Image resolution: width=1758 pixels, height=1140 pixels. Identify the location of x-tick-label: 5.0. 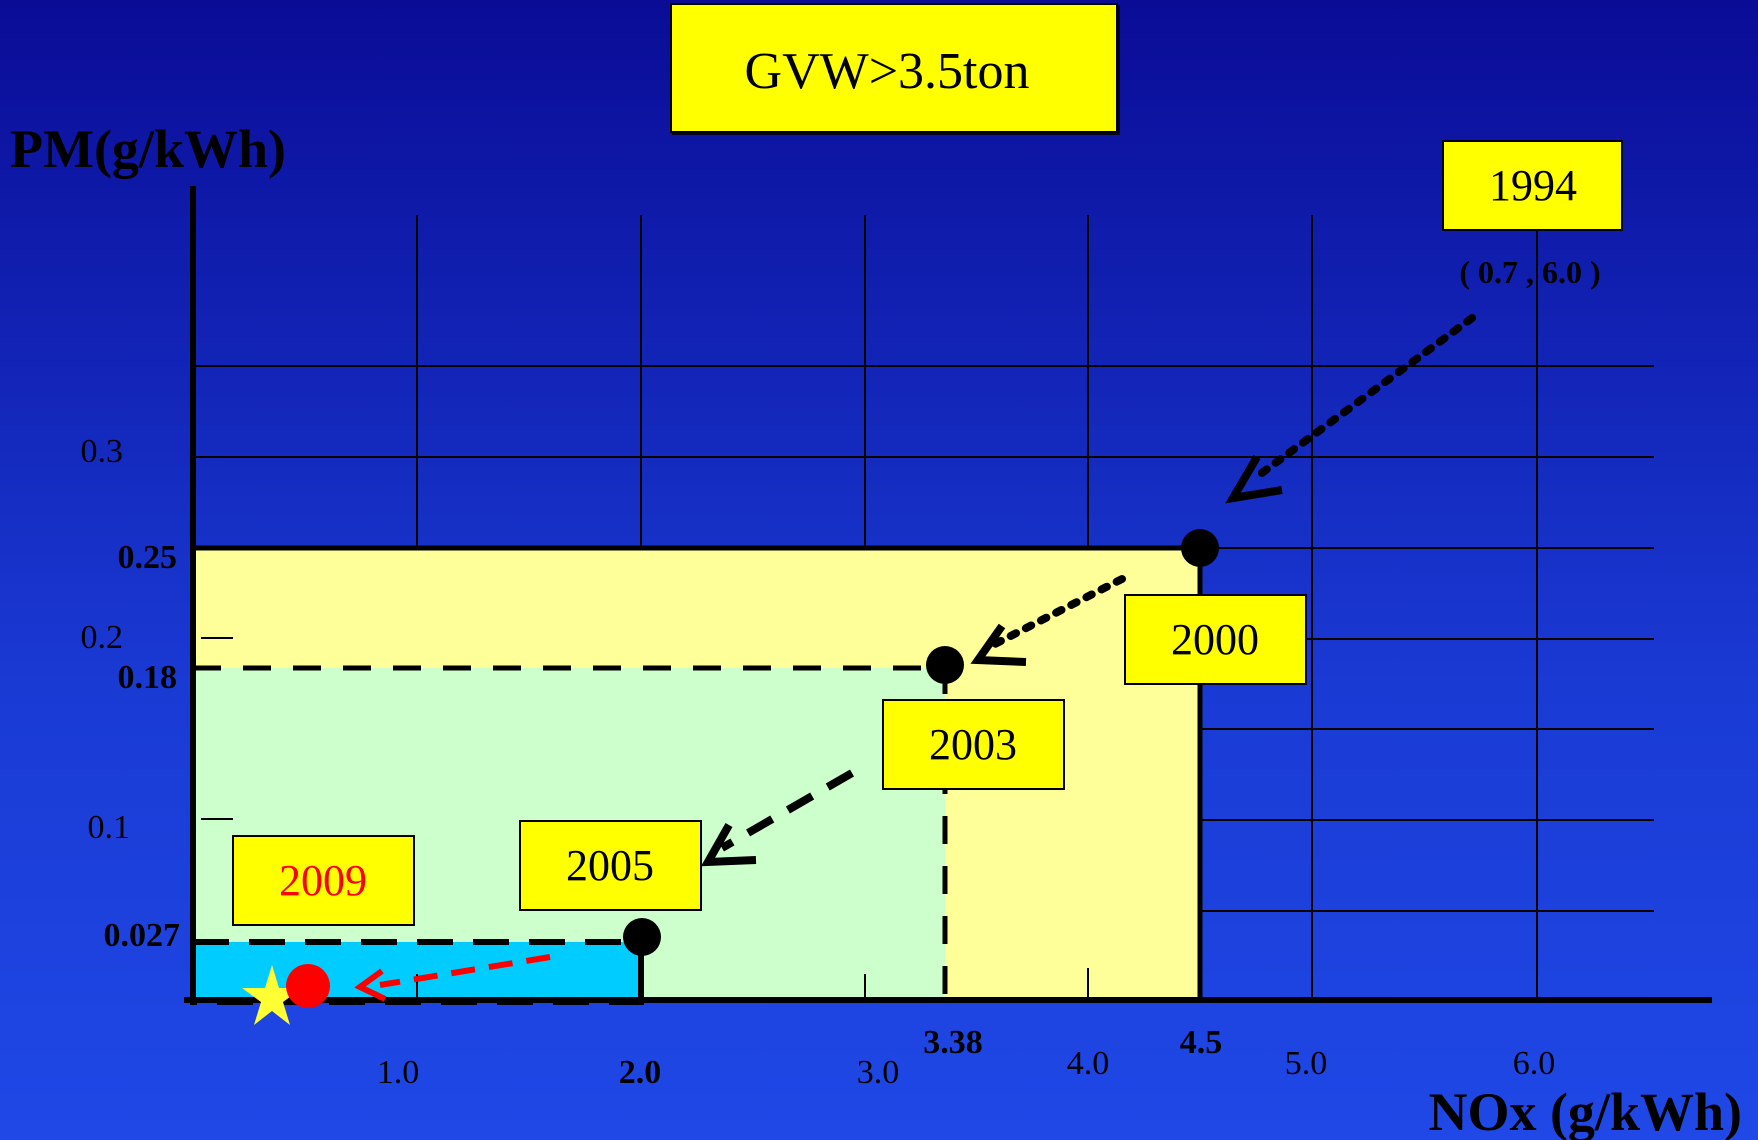
(1306, 1063).